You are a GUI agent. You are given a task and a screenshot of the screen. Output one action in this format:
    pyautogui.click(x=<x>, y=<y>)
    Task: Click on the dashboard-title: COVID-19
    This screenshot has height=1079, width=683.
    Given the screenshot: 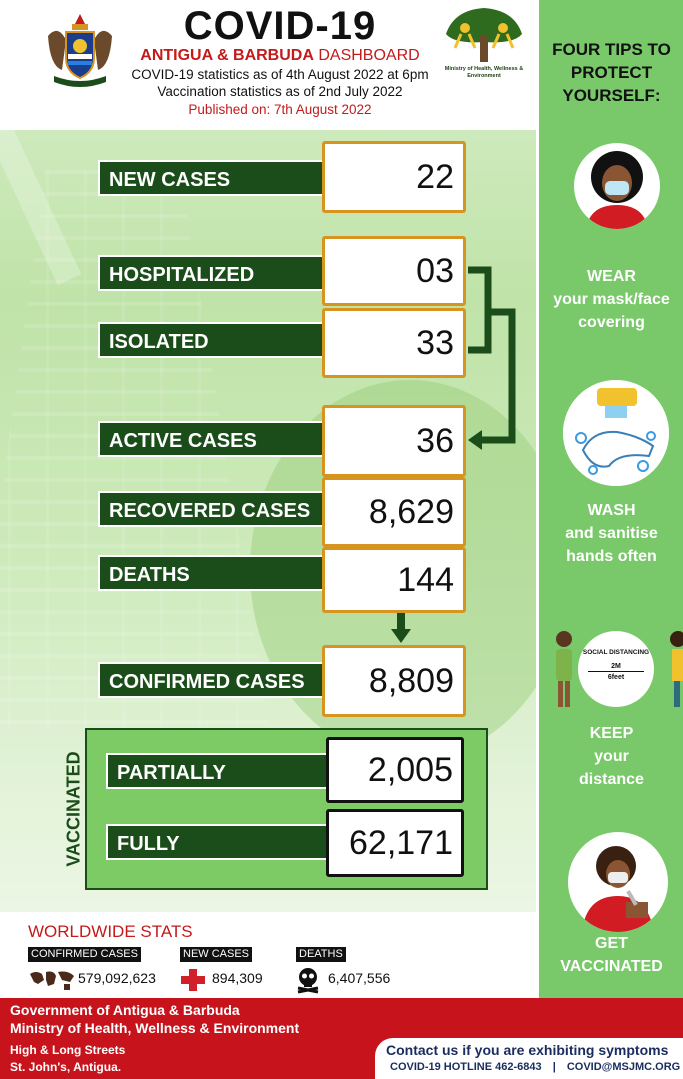 What is the action you would take?
    pyautogui.click(x=280, y=26)
    